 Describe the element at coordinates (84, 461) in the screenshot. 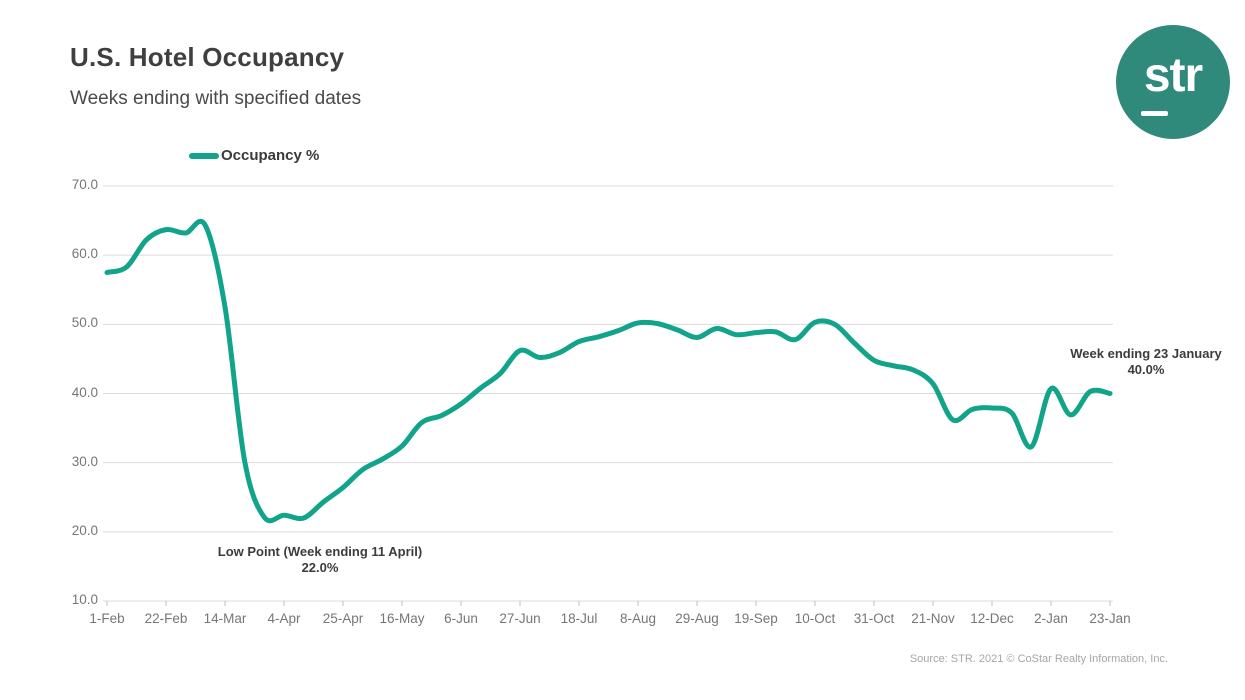

I see `y-axis-label: 30.0` at that location.